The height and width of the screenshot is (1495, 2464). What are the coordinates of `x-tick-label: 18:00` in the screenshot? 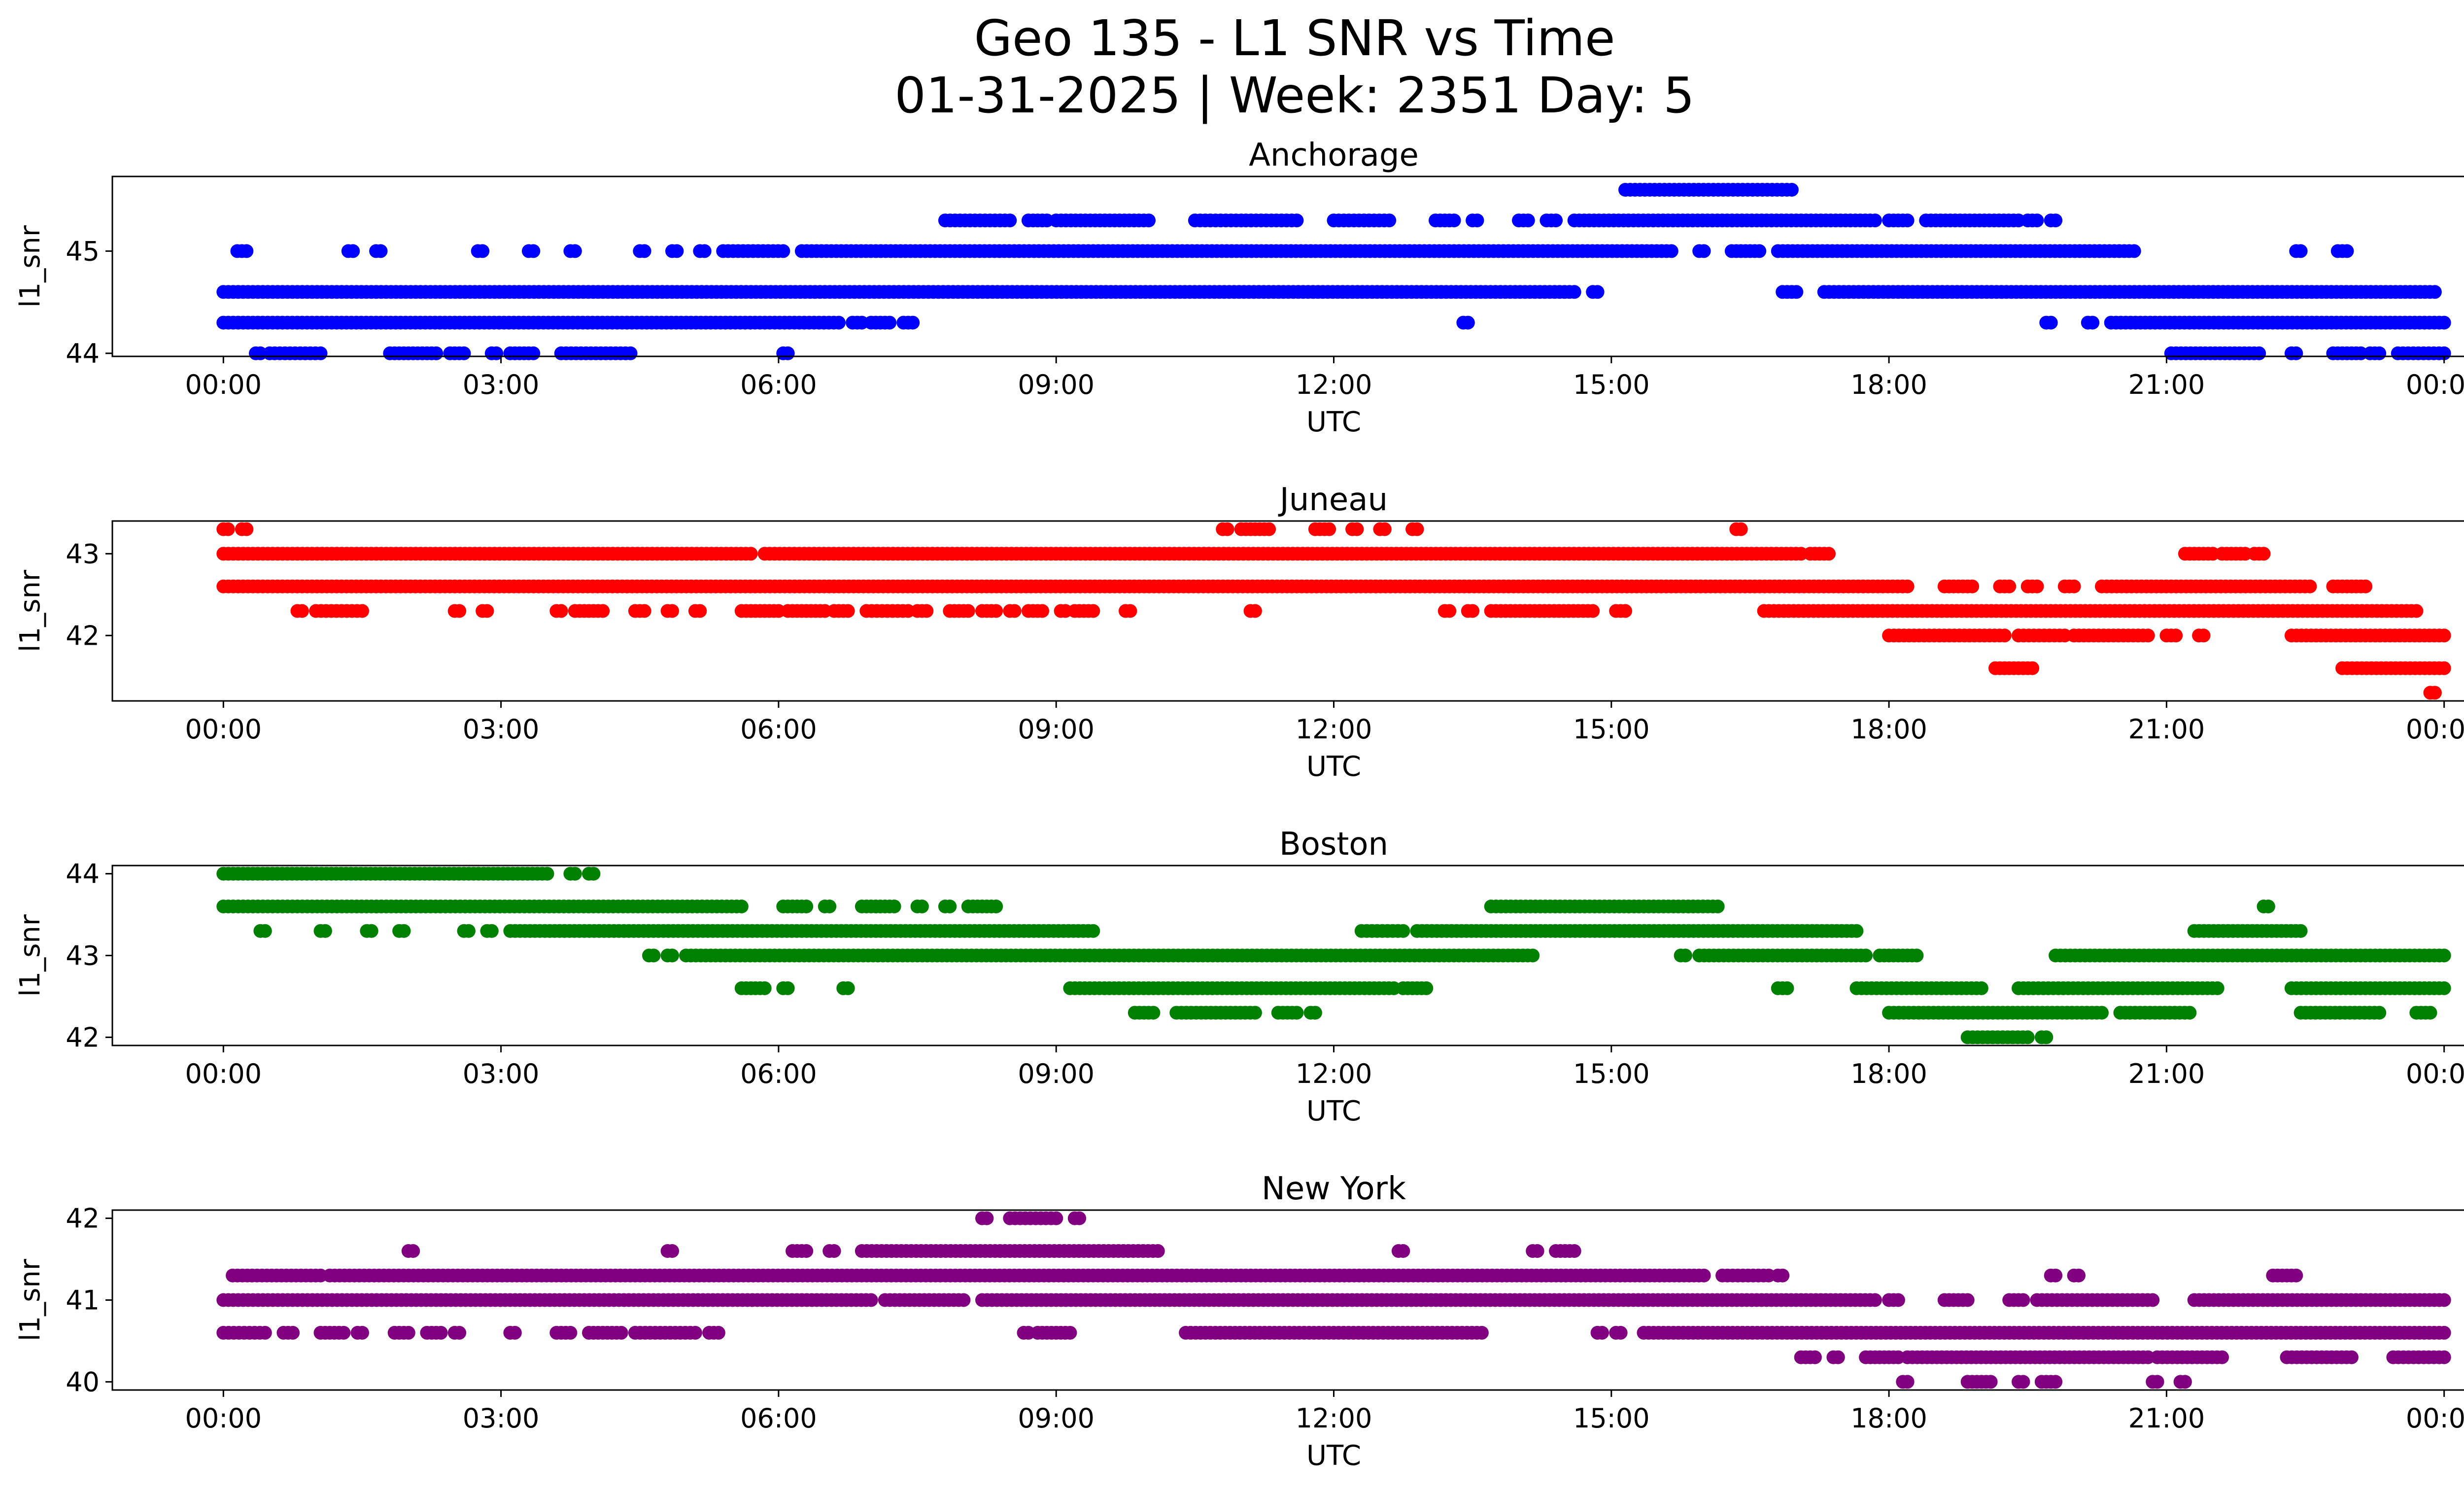 It's located at (1888, 384).